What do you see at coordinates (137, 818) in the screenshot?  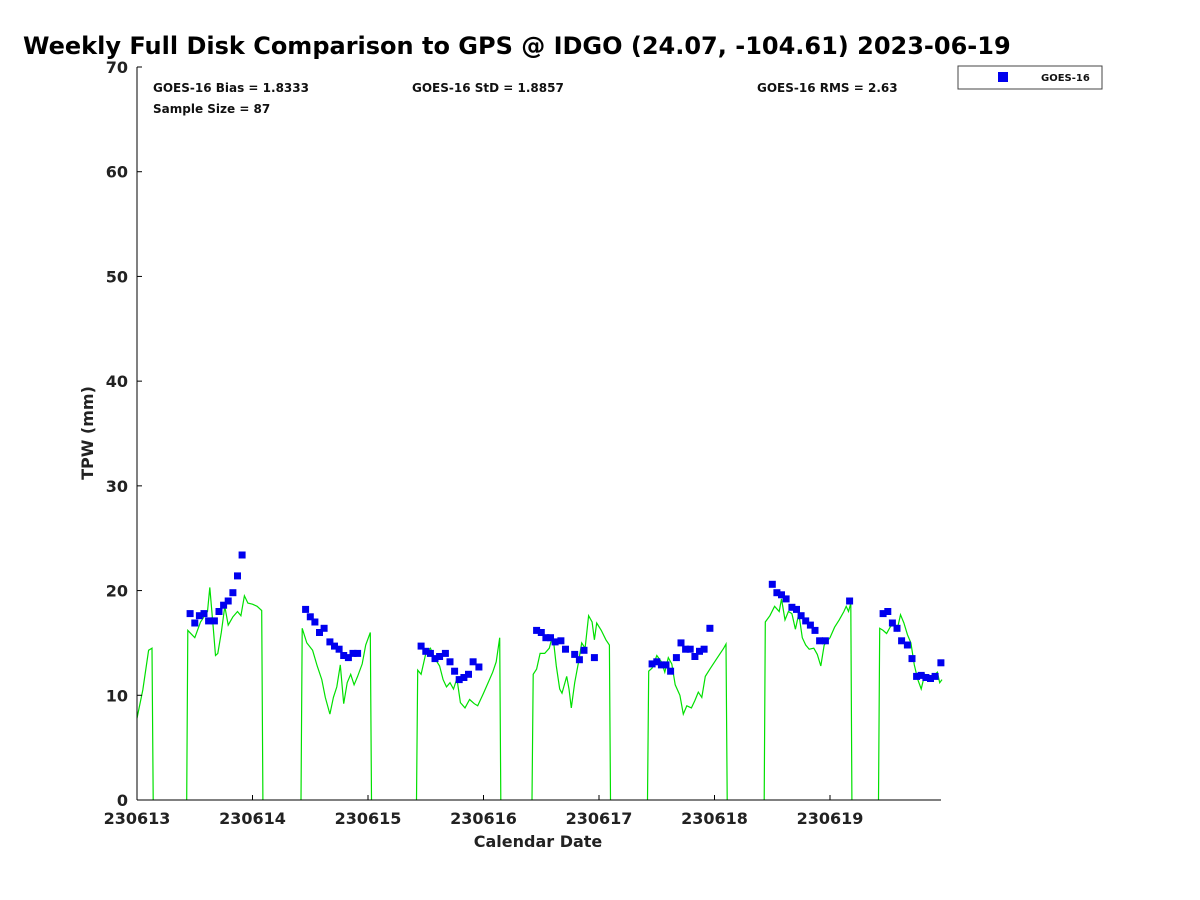 I see `x-tick-label: 230613` at bounding box center [137, 818].